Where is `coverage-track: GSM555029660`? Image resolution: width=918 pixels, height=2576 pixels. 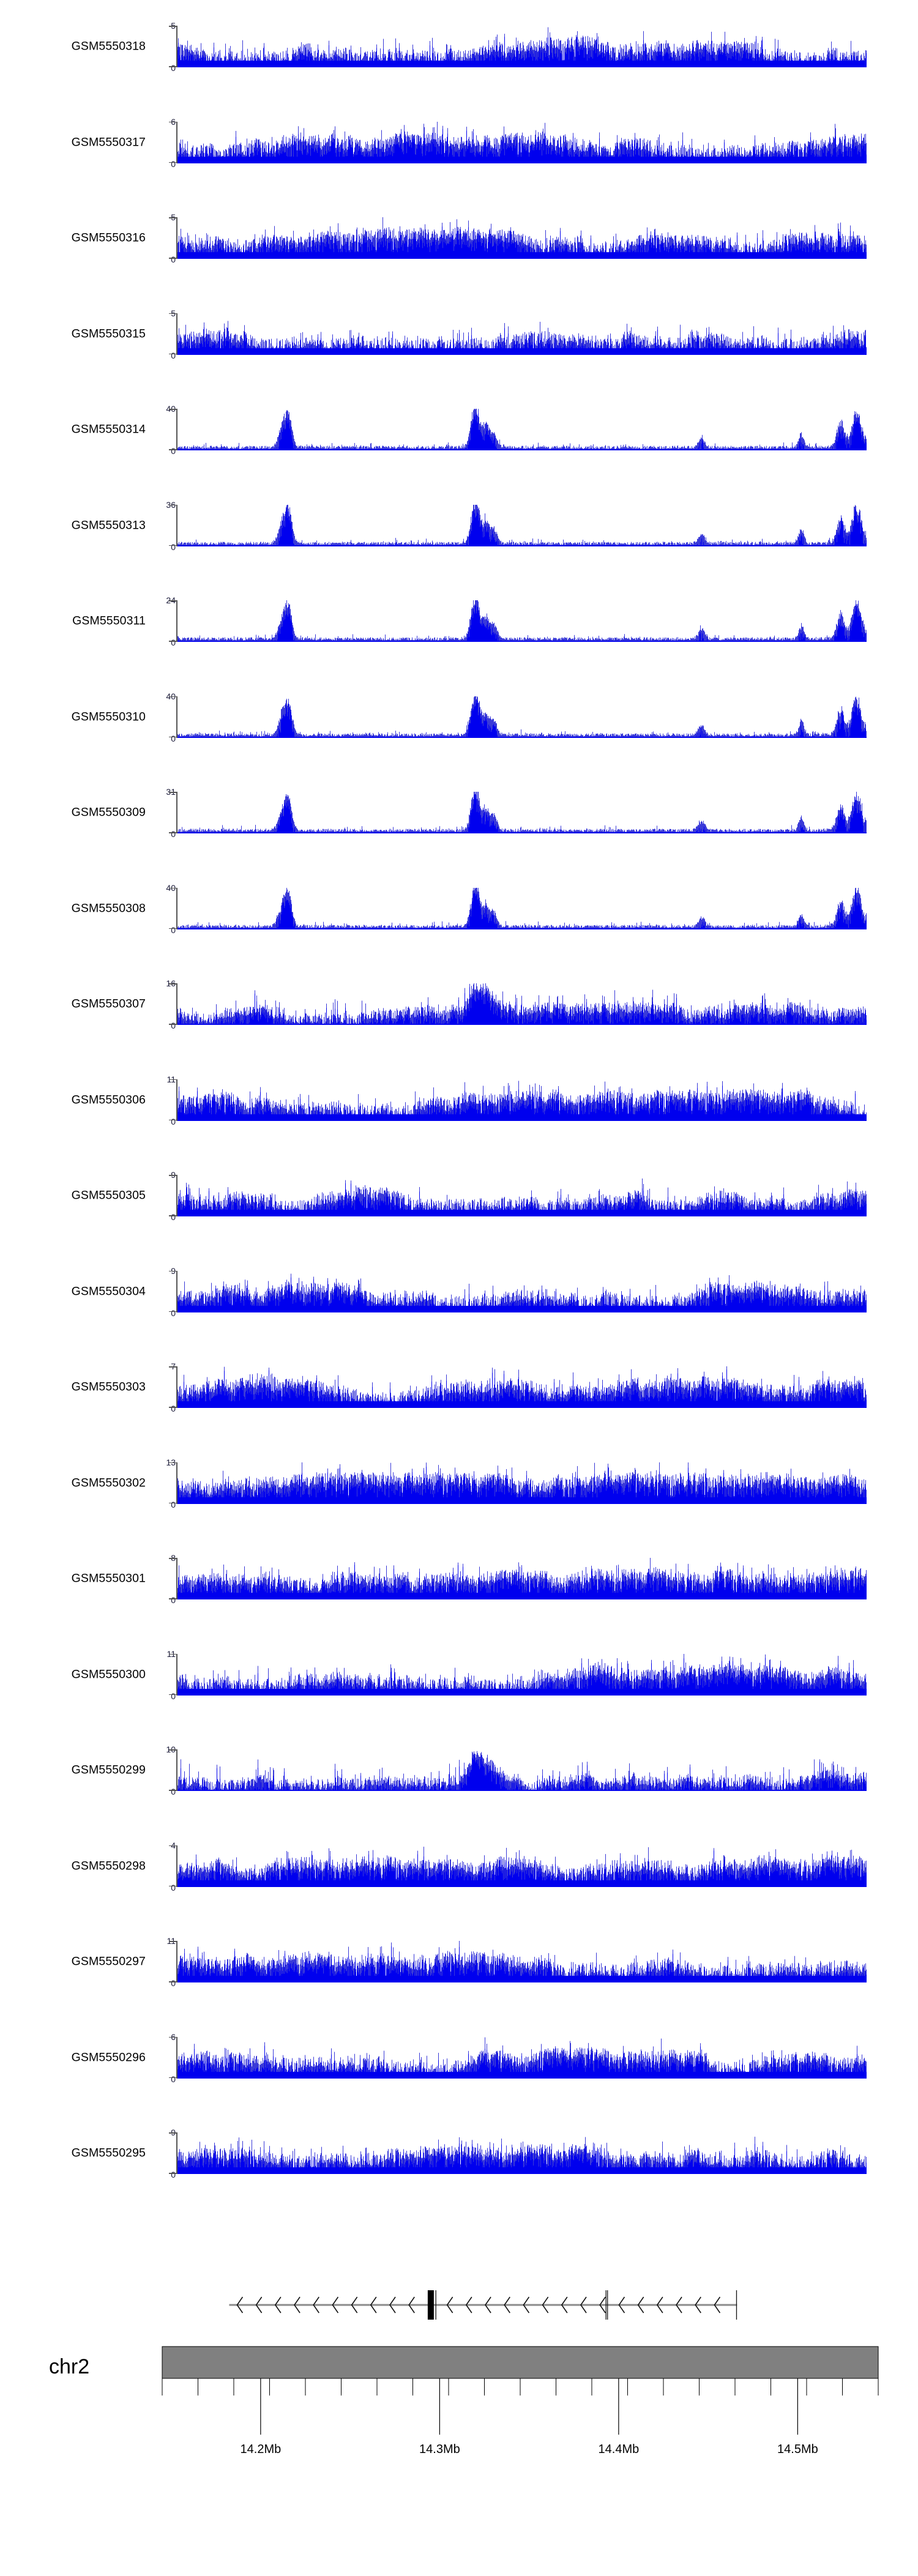
coverage-track: GSM555029660 is located at coordinates (459, 2058).